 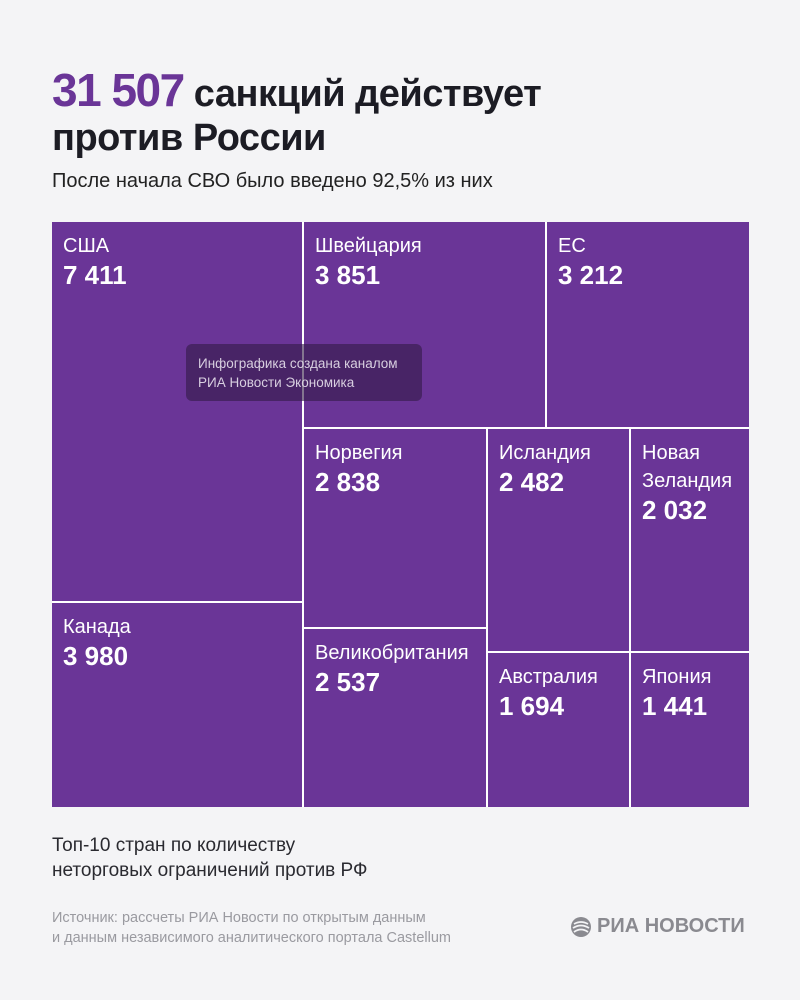 What do you see at coordinates (675, 706) in the screenshot?
I see `tile-value: 1 441` at bounding box center [675, 706].